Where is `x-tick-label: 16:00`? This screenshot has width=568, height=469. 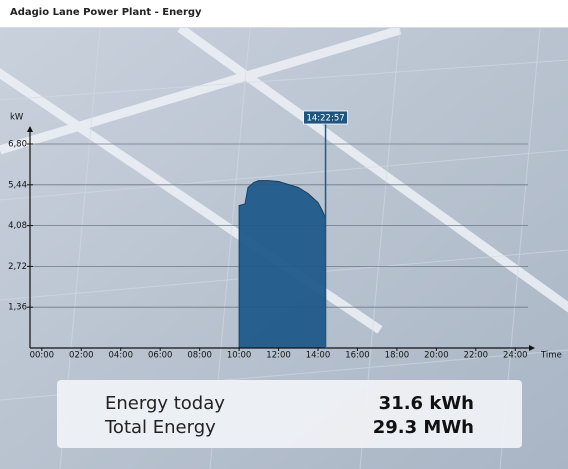
x-tick-label: 16:00 is located at coordinates (357, 356).